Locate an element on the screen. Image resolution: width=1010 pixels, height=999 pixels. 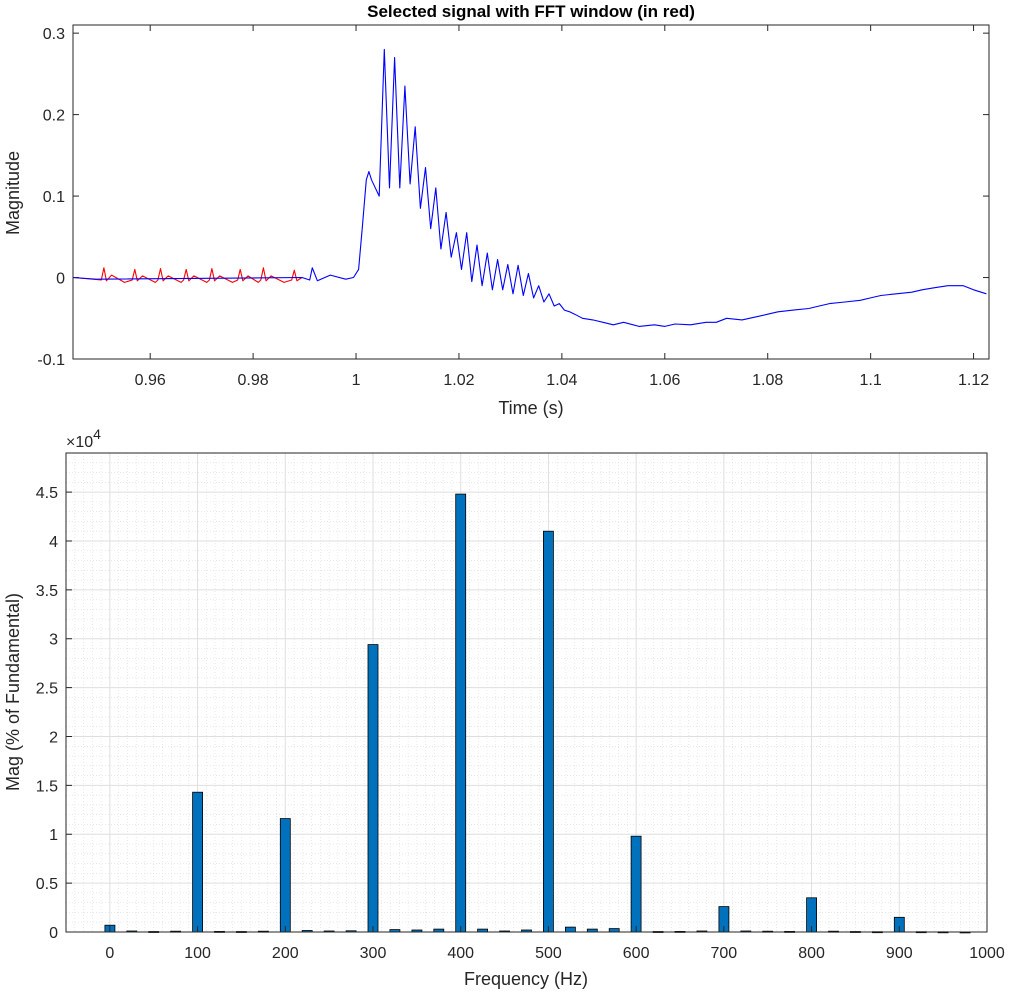
time-xtick-label: 1.02 is located at coordinates (458, 380).